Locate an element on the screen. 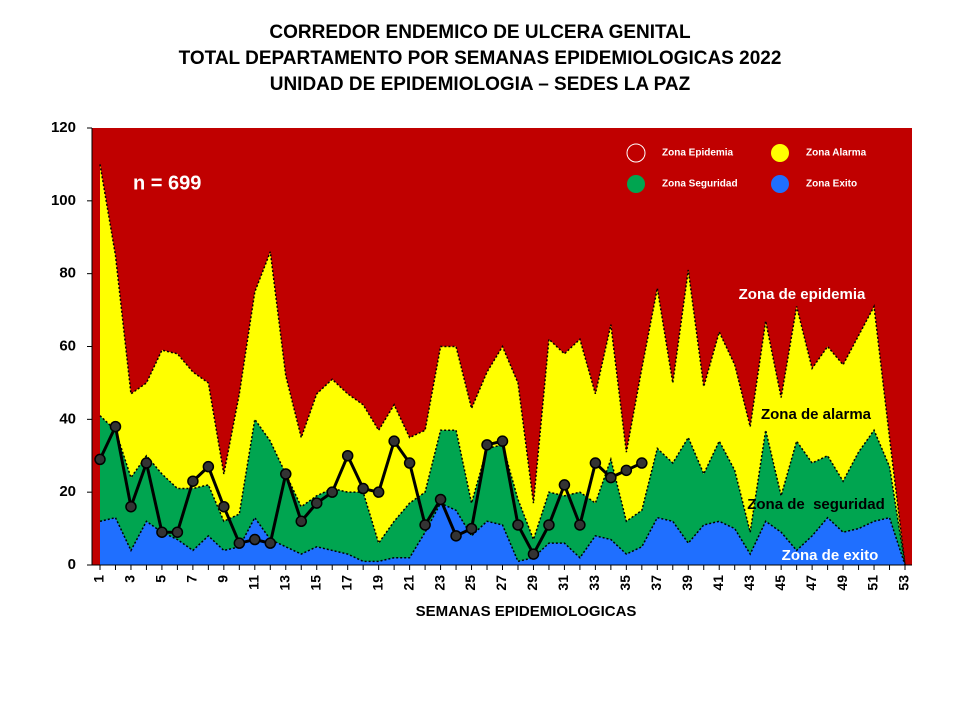 Image resolution: width=960 pixels, height=725 pixels. y-tick-label: 100 is located at coordinates (63, 200).